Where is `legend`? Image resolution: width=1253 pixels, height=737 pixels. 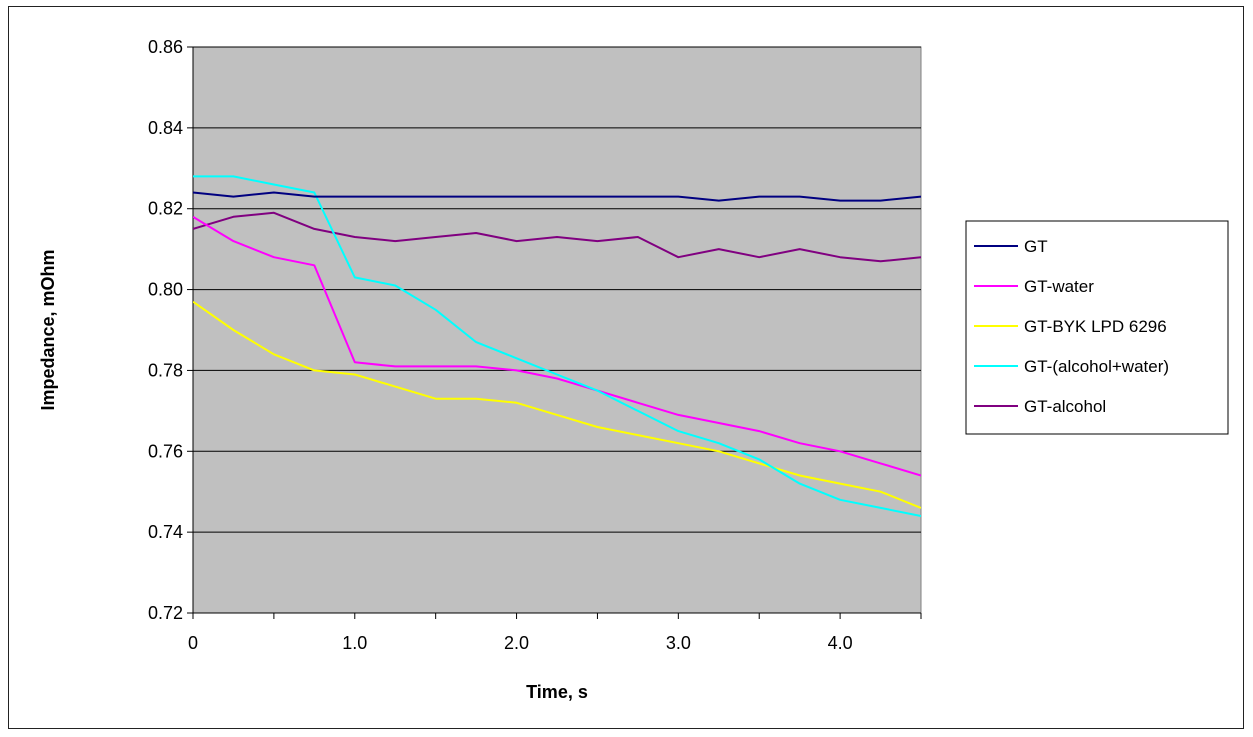 legend is located at coordinates (1097, 327).